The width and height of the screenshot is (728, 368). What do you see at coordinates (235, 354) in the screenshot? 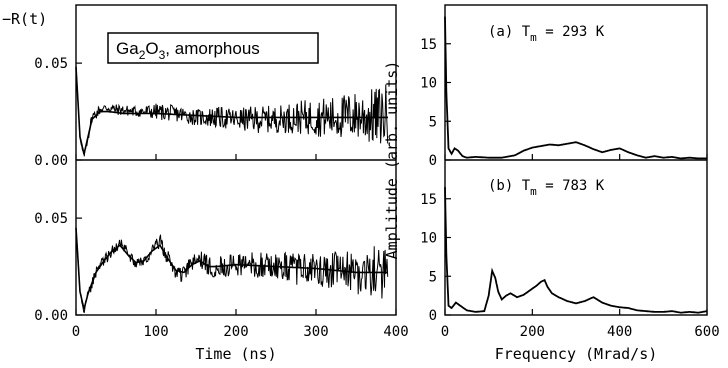
I see `left-x-axis-label: Time (ns)` at bounding box center [235, 354].